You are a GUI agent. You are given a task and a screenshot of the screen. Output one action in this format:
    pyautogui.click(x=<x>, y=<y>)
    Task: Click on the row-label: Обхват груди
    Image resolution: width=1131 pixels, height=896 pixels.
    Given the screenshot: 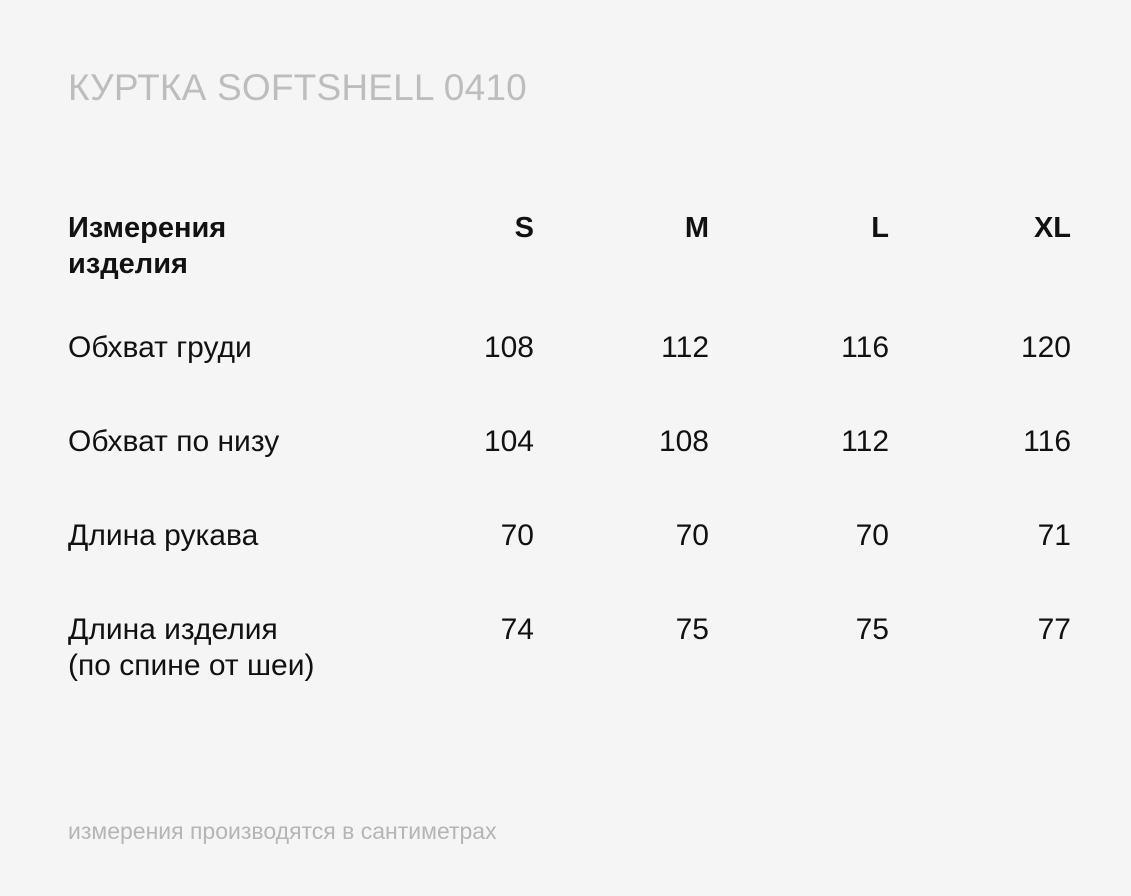 What is the action you would take?
    pyautogui.click(x=160, y=347)
    